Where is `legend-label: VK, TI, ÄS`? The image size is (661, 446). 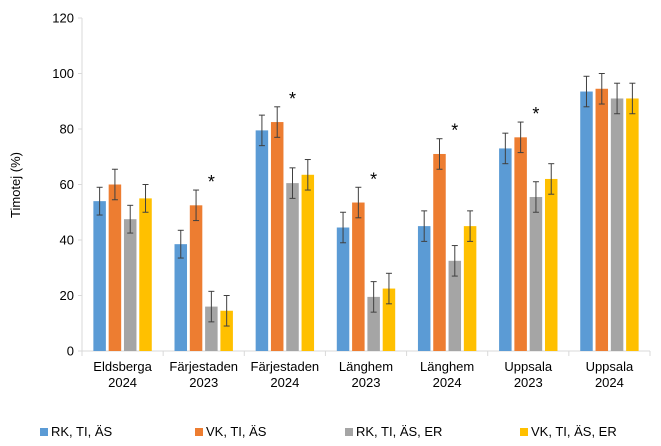 legend-label: VK, TI, ÄS is located at coordinates (236, 431).